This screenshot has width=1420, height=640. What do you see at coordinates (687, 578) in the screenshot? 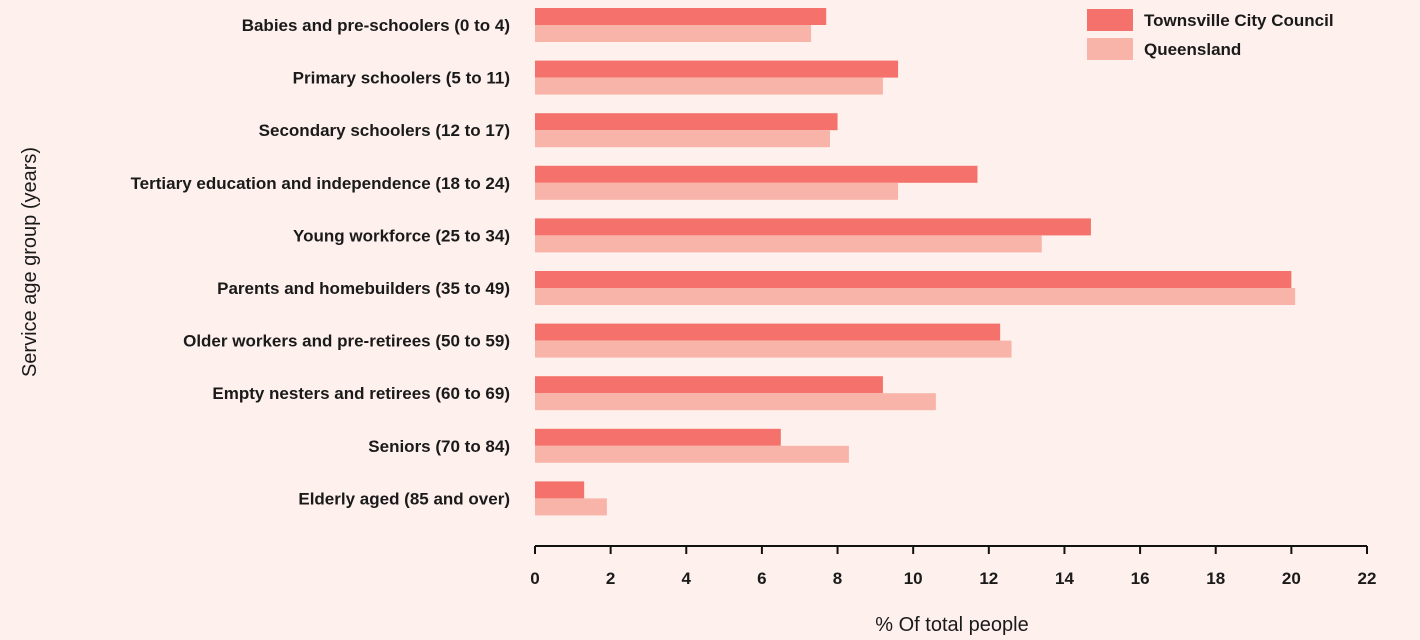
I see `x-tick-label: 4` at bounding box center [687, 578].